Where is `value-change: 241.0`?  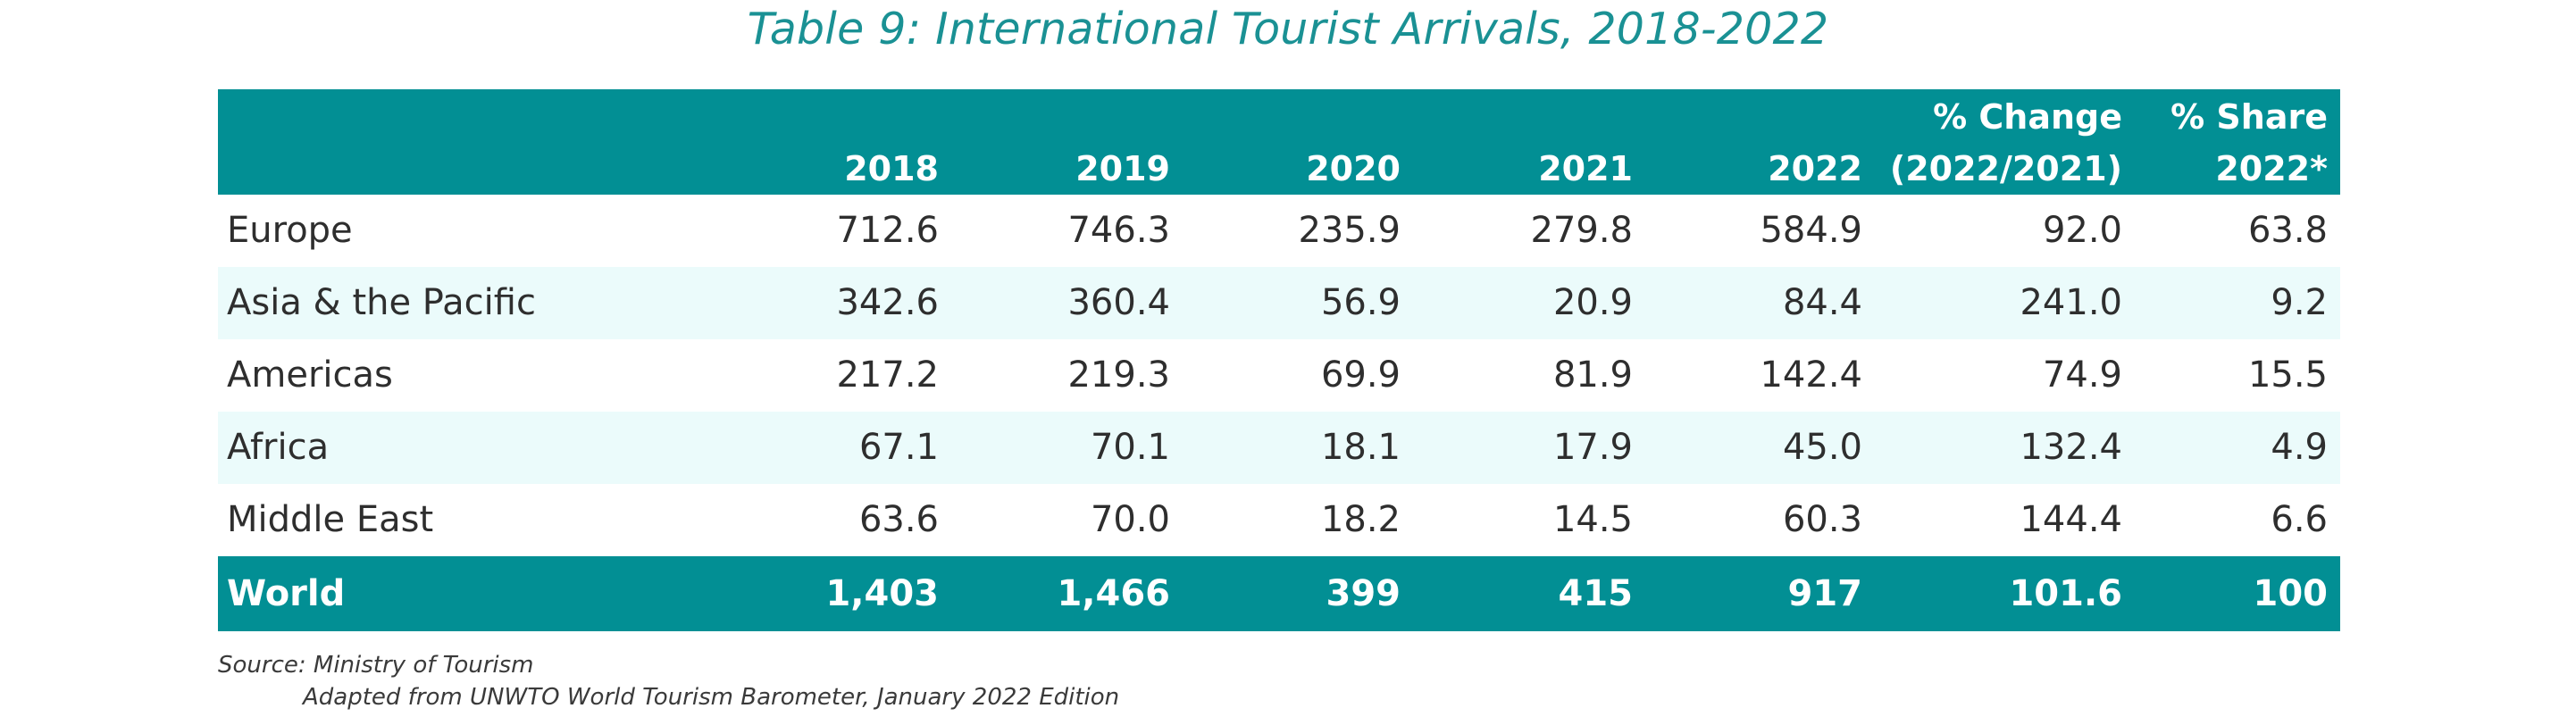
value-change: 241.0 is located at coordinates (2071, 302).